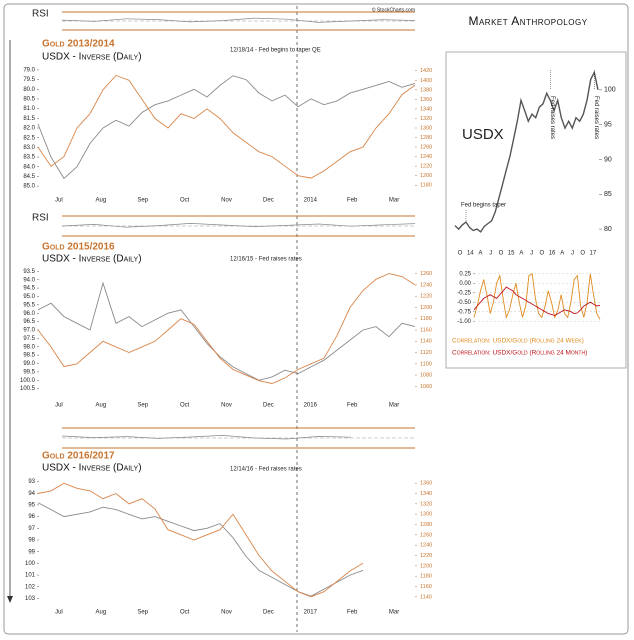 The width and height of the screenshot is (634, 640). Describe the element at coordinates (30, 587) in the screenshot. I see `y-tick-label: 102` at that location.